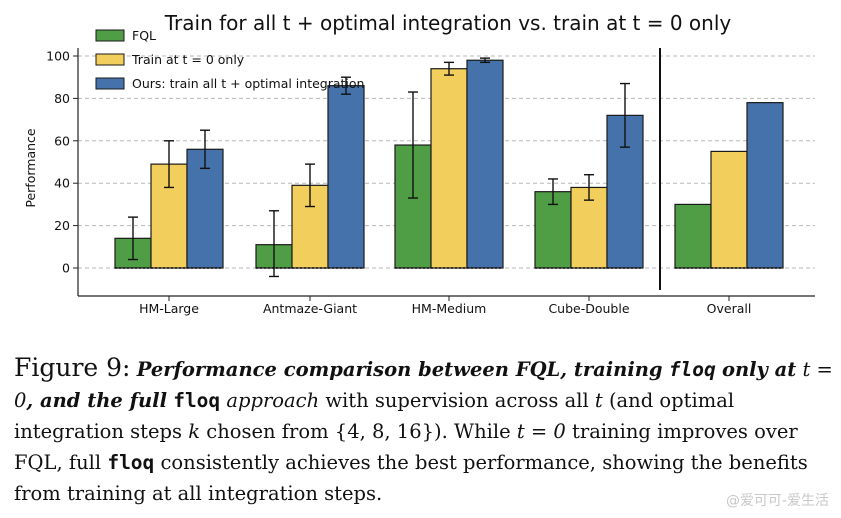  I want to click on caption-text: , and the full, so click(96, 400).